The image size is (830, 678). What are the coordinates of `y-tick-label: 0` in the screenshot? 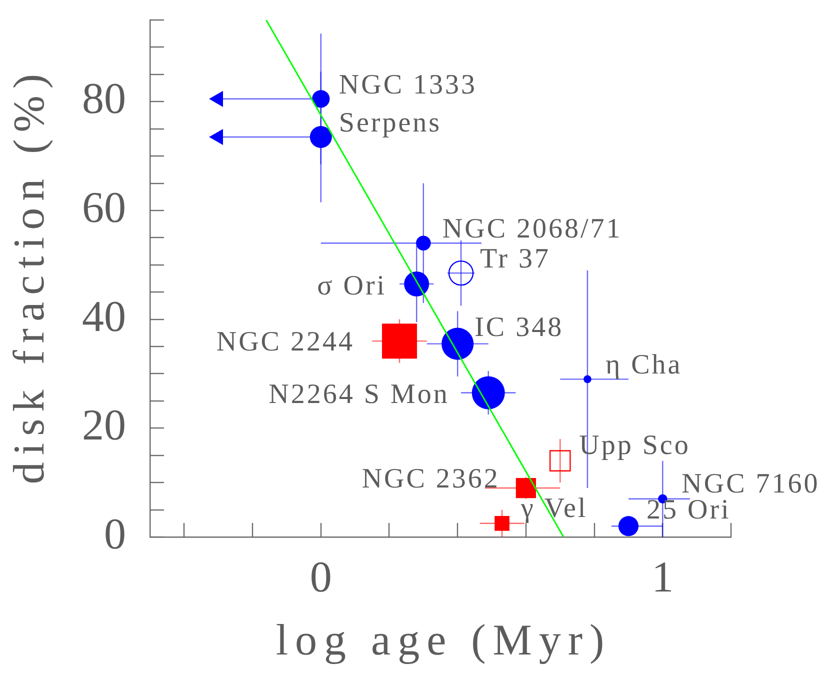 It's located at (115, 534).